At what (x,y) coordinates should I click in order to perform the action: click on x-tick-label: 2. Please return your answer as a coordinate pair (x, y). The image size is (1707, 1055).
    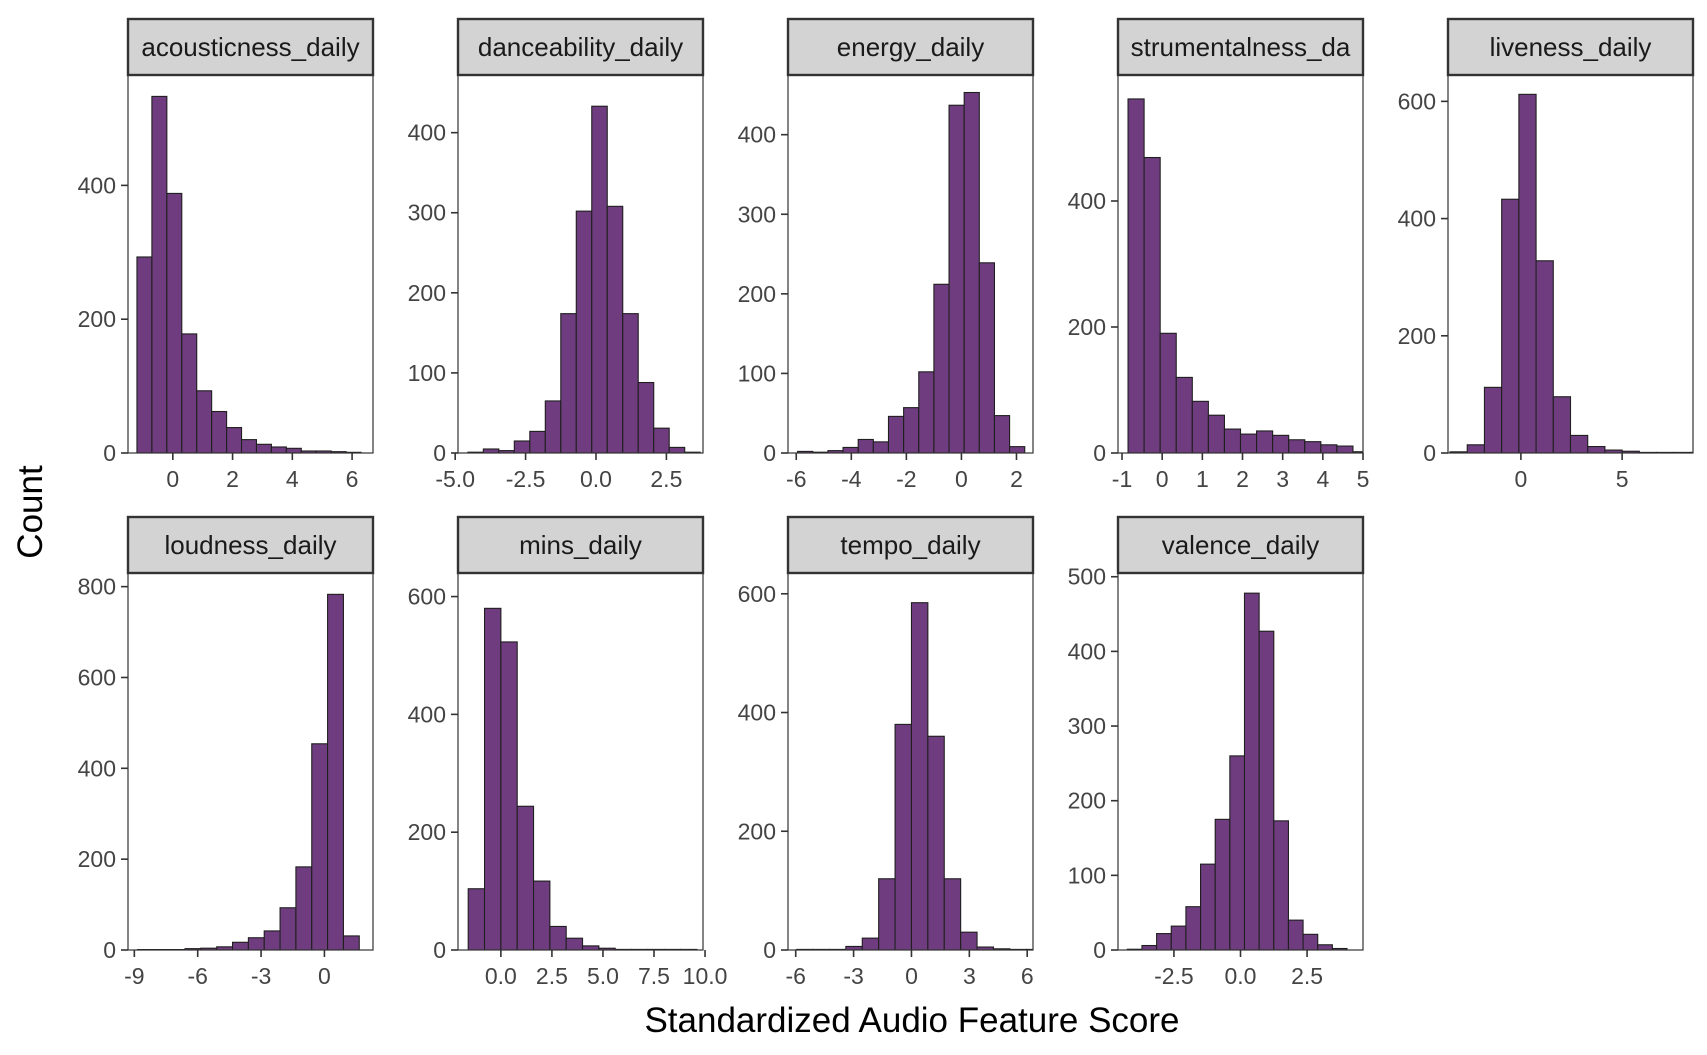
    Looking at the image, I should click on (1016, 479).